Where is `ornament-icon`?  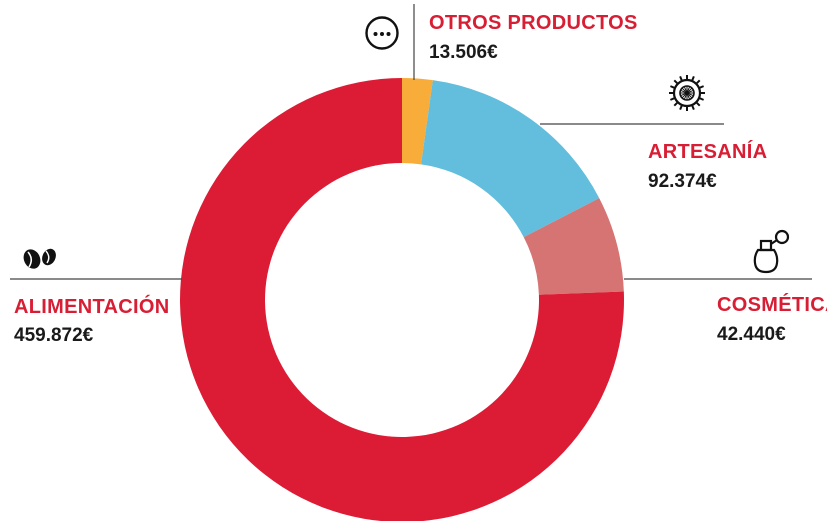
ornament-icon is located at coordinates (687, 93).